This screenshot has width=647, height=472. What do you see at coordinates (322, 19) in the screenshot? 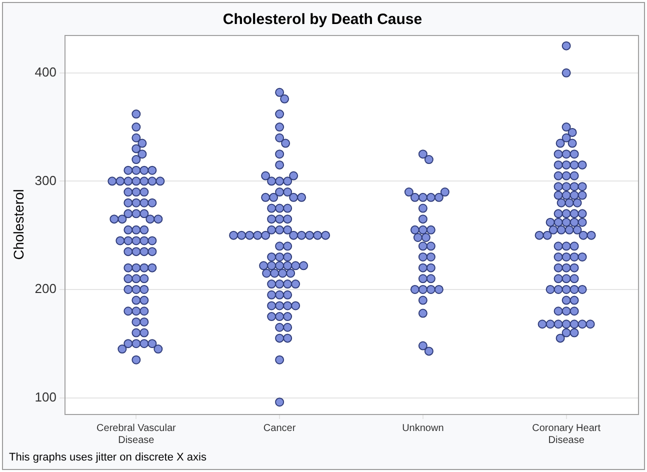
I see `chart-title: Cholesterol by Death Cause` at bounding box center [322, 19].